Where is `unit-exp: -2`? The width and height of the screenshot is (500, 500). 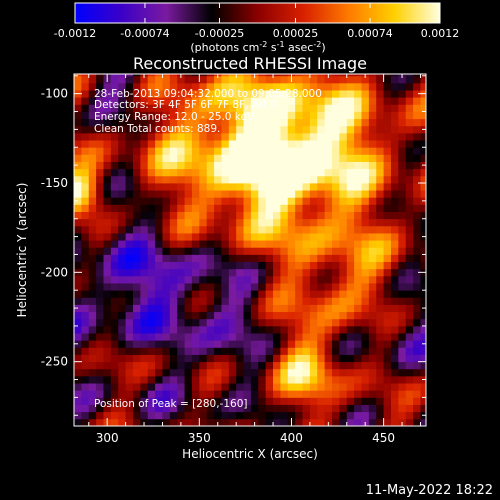
unit-exp: -2 is located at coordinates (317, 44).